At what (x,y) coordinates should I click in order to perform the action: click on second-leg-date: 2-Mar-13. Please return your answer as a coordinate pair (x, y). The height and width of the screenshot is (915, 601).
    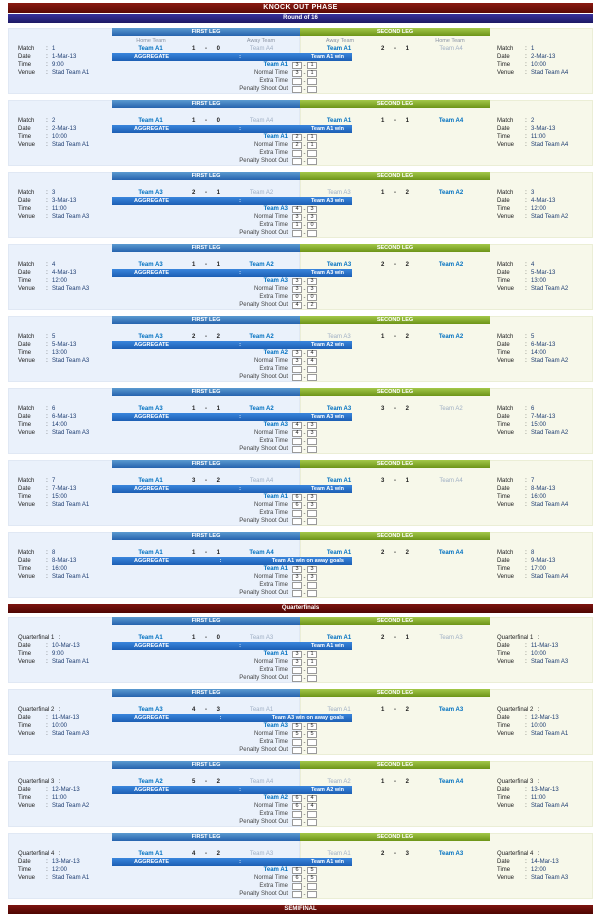
    Looking at the image, I should click on (543, 57).